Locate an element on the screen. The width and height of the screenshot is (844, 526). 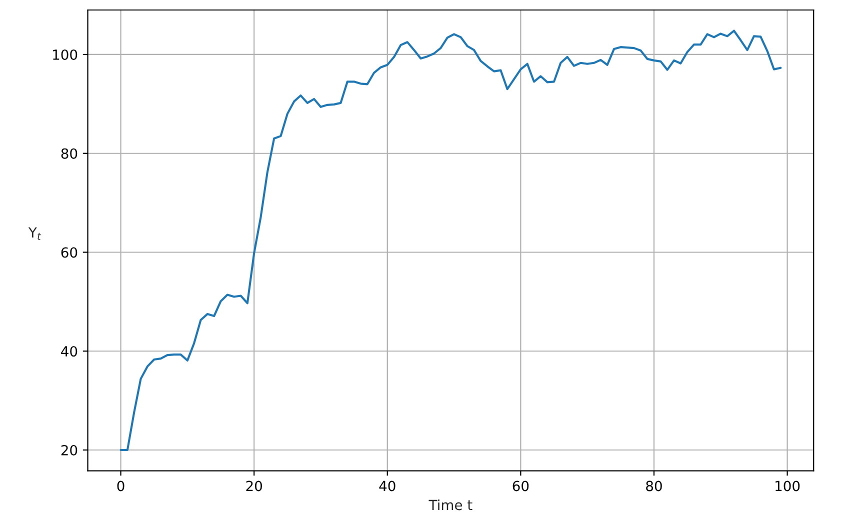
y-axis-title: Y$_{t}$ is located at coordinates (35, 233).